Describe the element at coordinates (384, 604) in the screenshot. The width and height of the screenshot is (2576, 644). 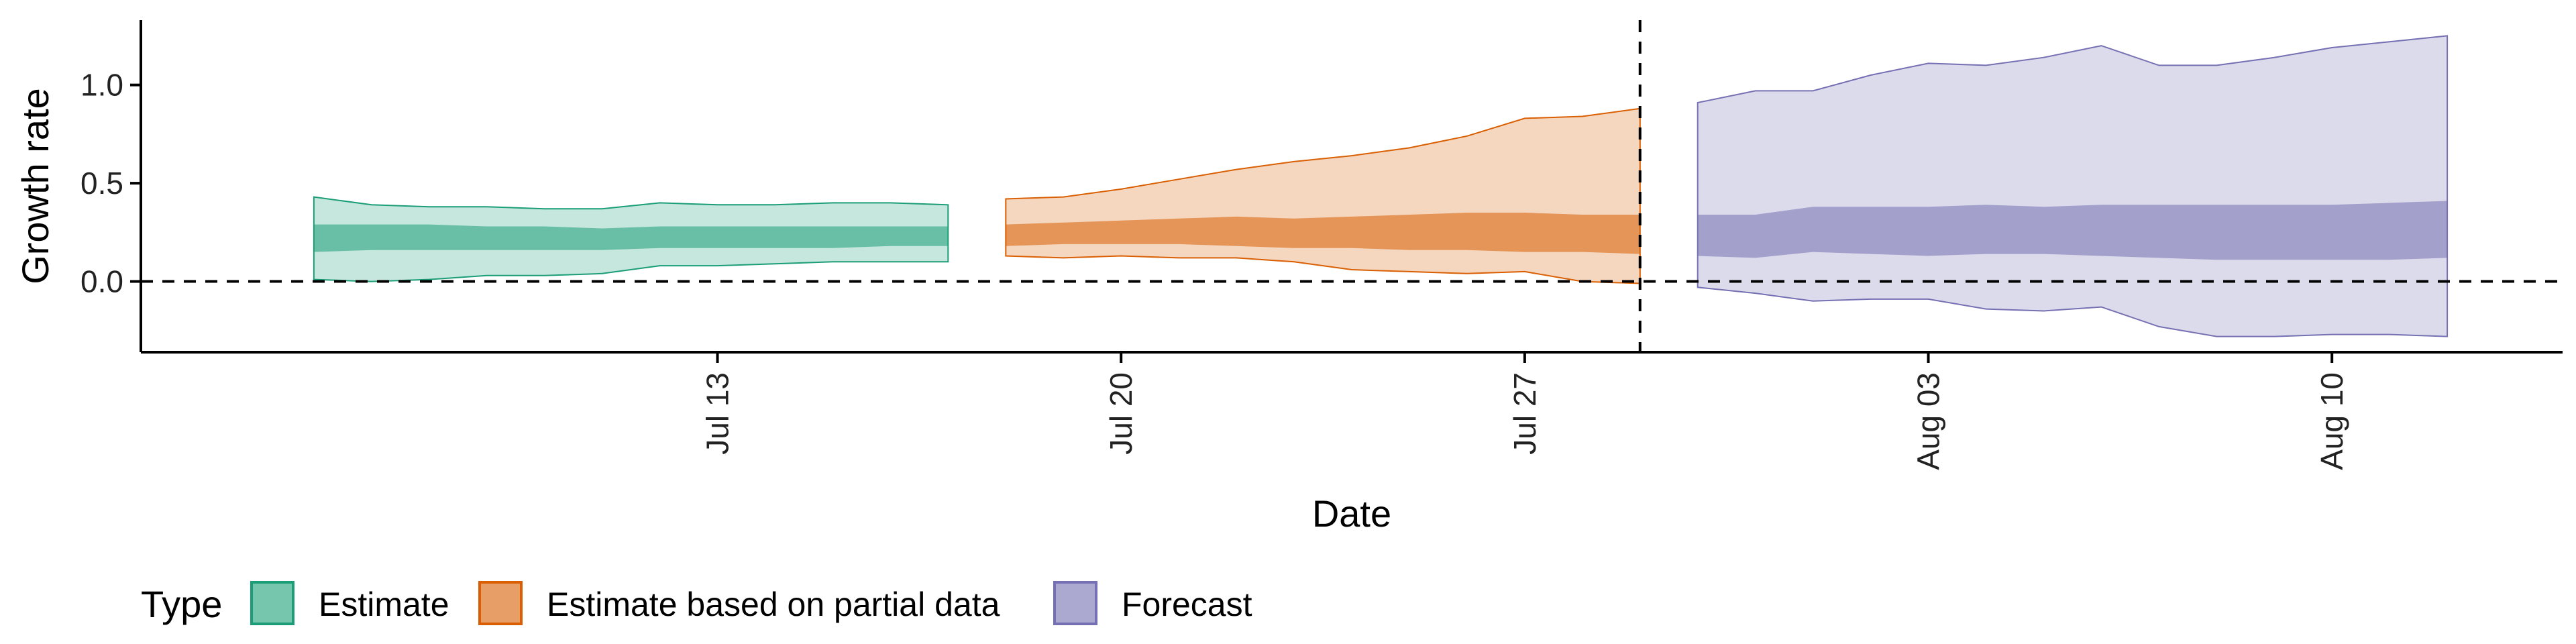
I see `legend-label-estimate: Estimate` at that location.